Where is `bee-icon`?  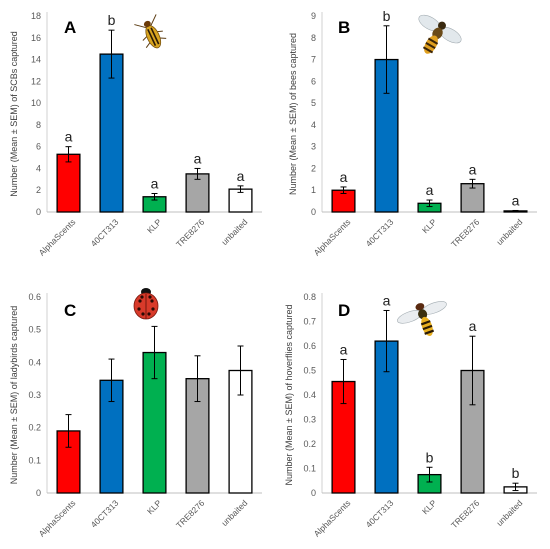
bee-icon is located at coordinates (440, 34).